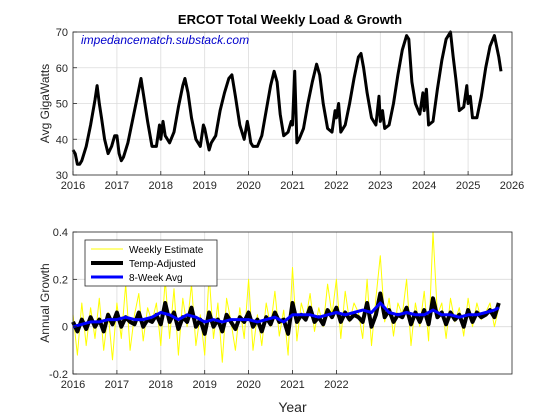 The height and width of the screenshot is (420, 560). I want to click on legend-label: Temp-Adjusted, so click(162, 264).